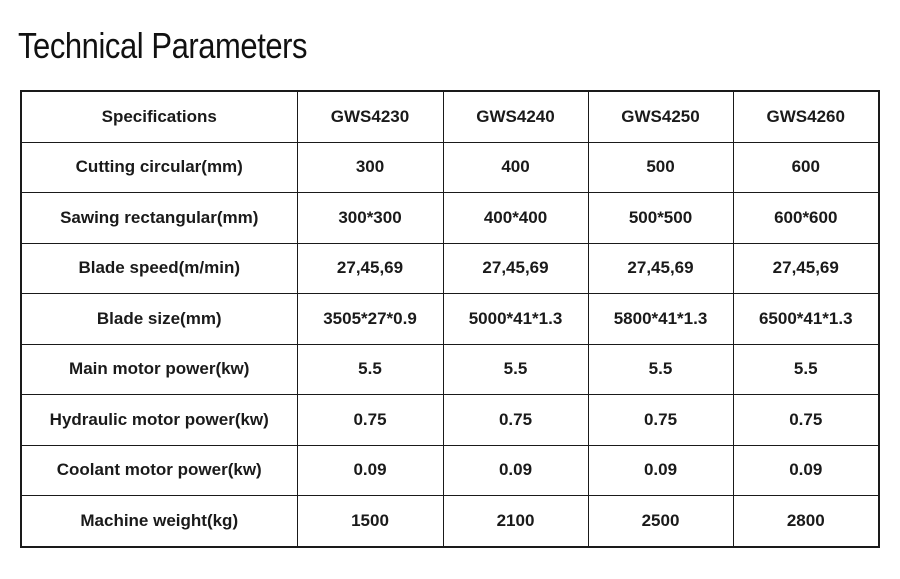  Describe the element at coordinates (159, 116) in the screenshot. I see `header-cell-specifications: Specifications` at that location.